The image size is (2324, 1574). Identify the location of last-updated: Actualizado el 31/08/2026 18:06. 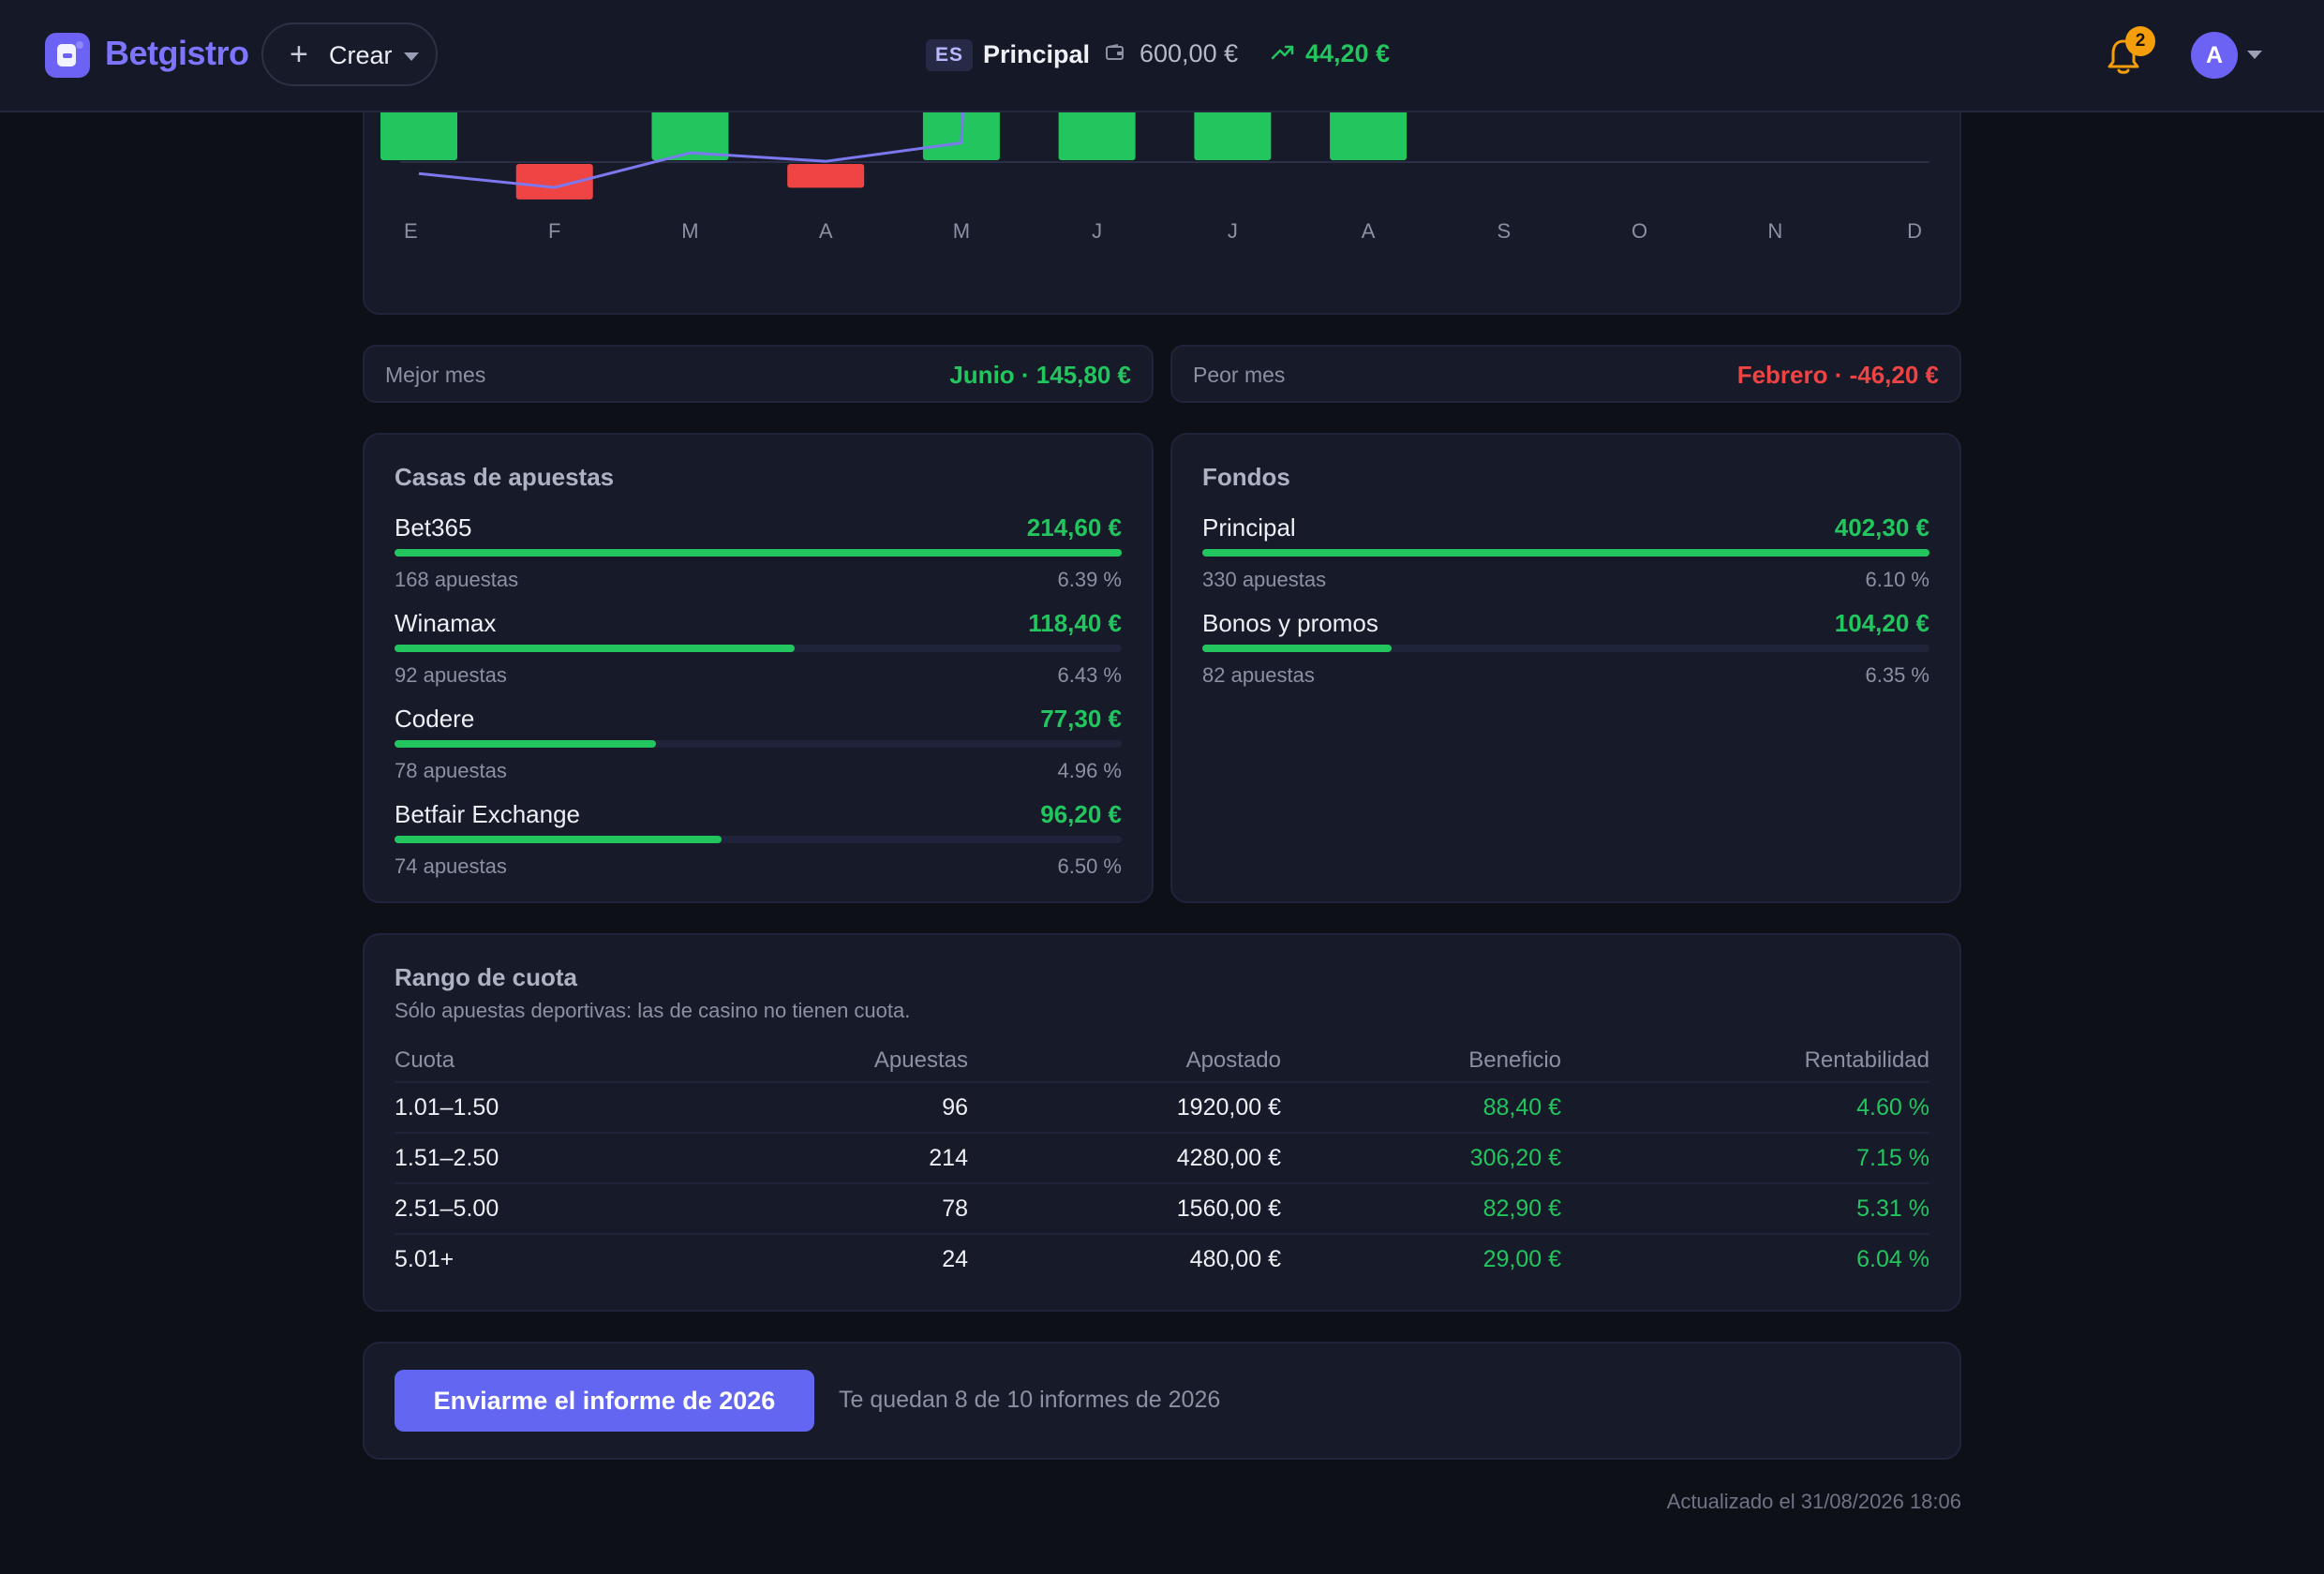
(1814, 1501).